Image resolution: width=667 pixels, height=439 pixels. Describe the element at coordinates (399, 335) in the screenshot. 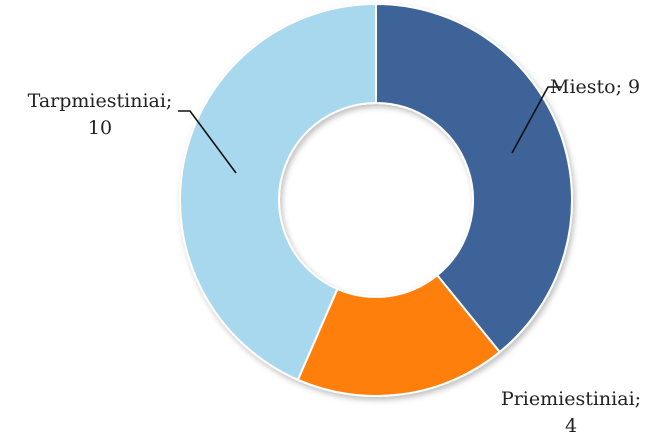

I see `slice-priemiestiniai` at that location.